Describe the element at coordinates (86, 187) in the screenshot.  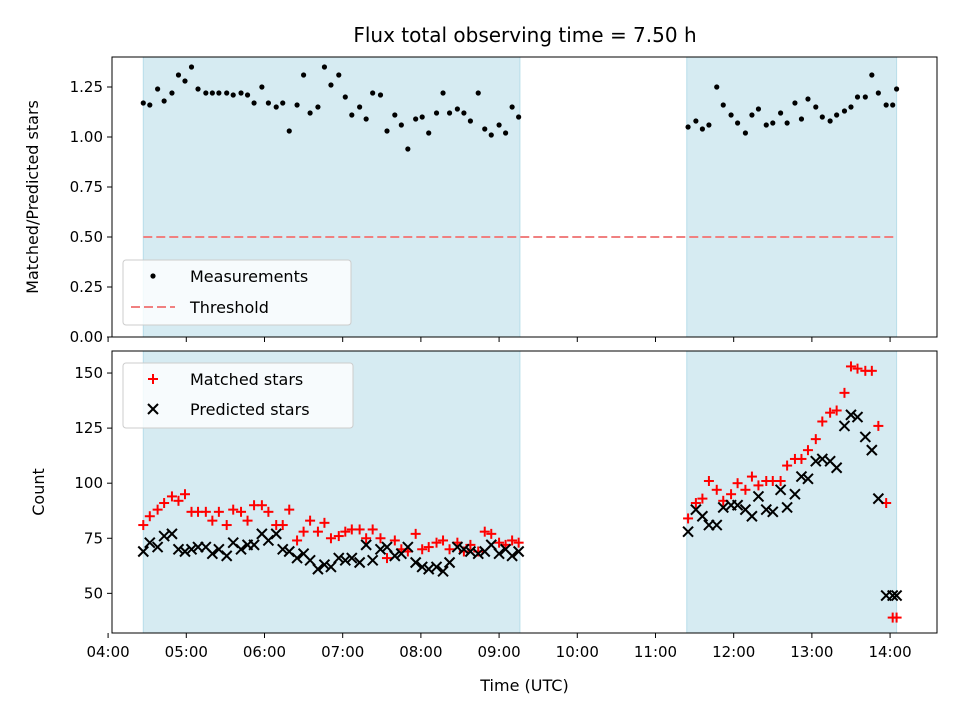
I see `ratio-y-tick-label: 0.75` at that location.